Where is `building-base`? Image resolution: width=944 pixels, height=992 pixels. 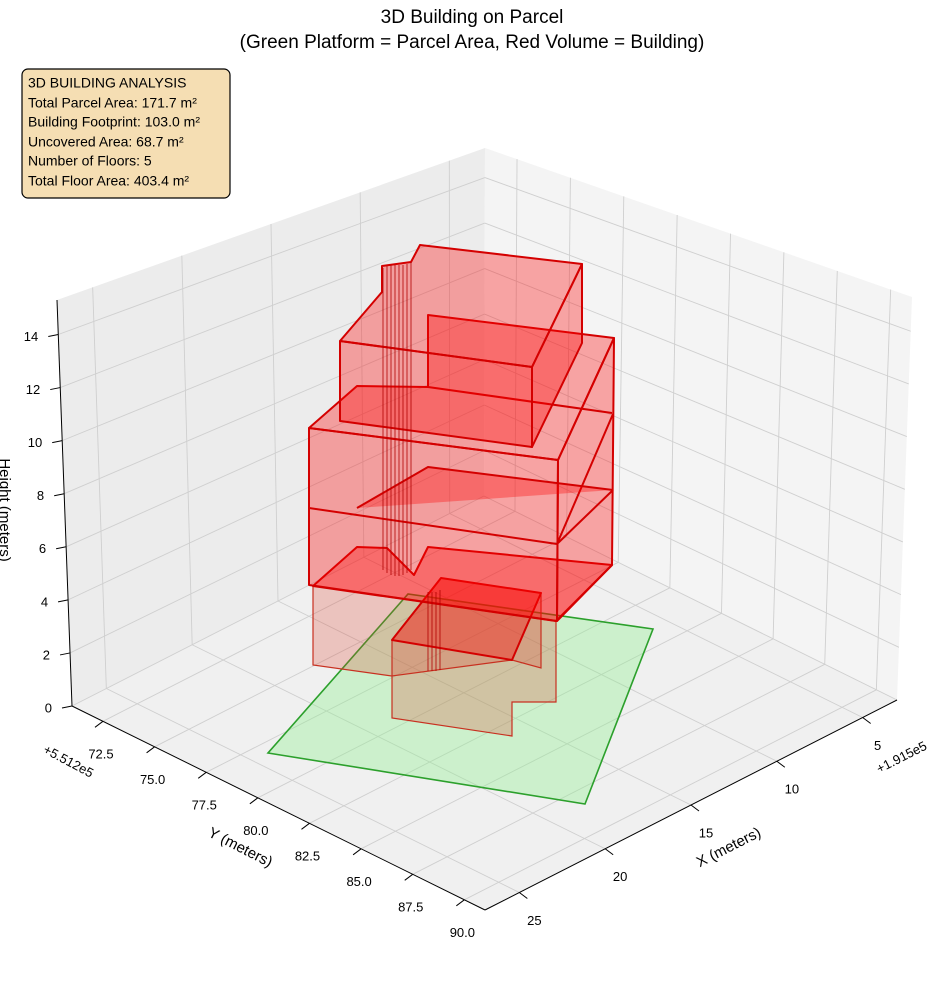
building-base is located at coordinates (434, 661).